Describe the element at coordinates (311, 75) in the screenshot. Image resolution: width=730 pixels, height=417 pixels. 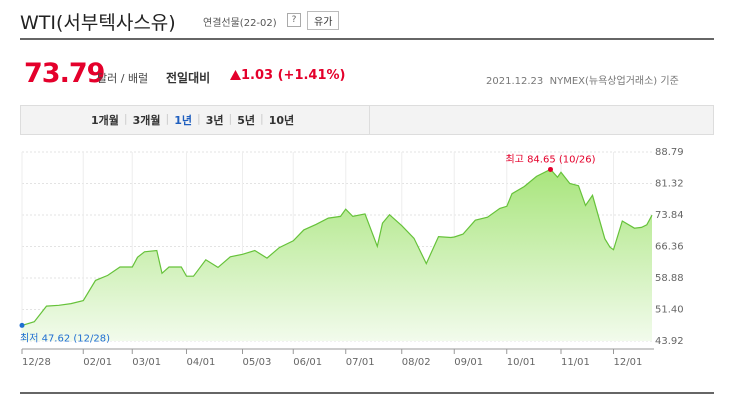
I see `change-pct: (+1.41%)` at that location.